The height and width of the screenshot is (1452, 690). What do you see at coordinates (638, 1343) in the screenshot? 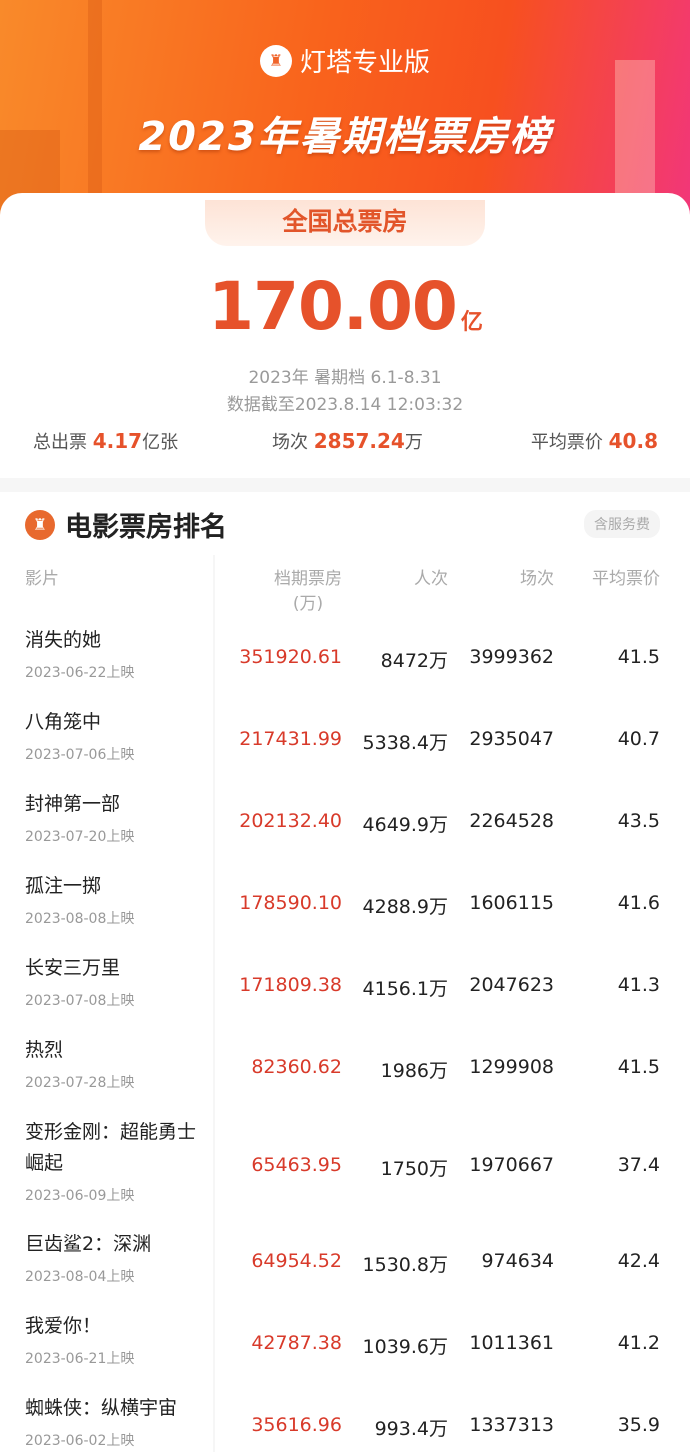
I see `avg-price: 41.2` at bounding box center [638, 1343].